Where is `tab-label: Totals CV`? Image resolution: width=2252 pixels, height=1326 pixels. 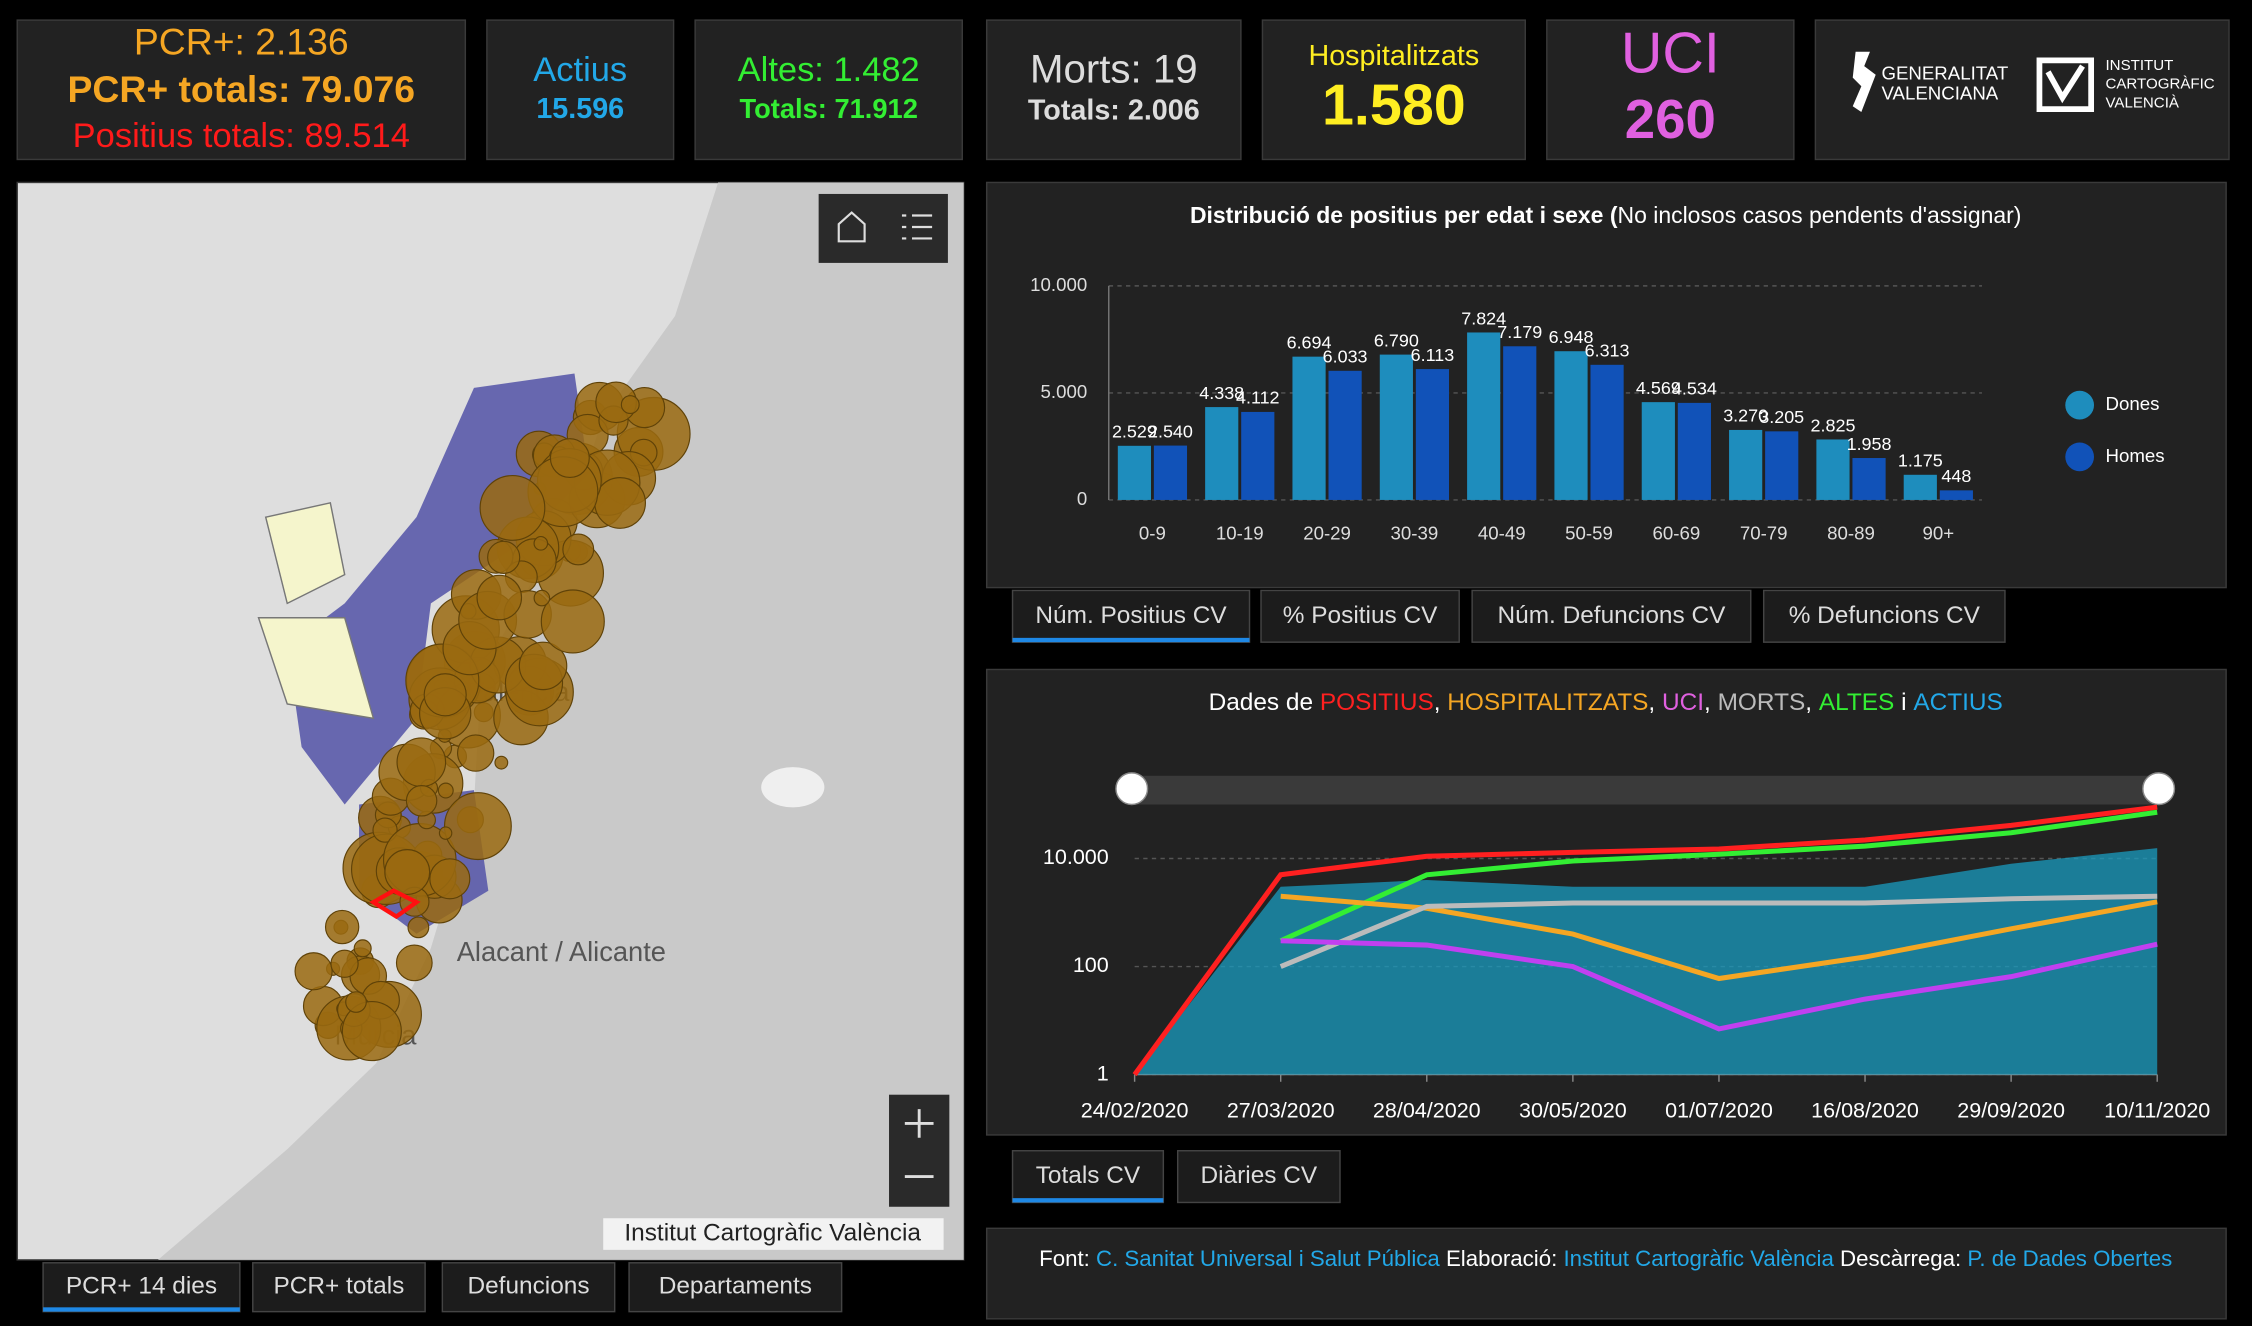
tab-label: Totals CV is located at coordinates (1088, 1175).